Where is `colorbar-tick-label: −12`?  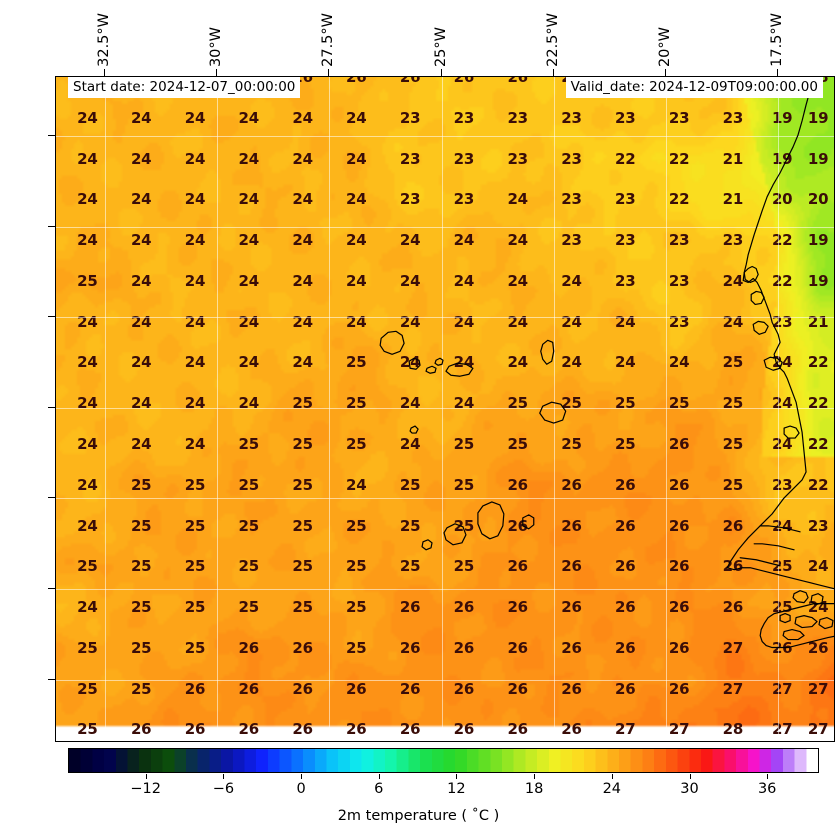 colorbar-tick-label: −12 is located at coordinates (145, 789).